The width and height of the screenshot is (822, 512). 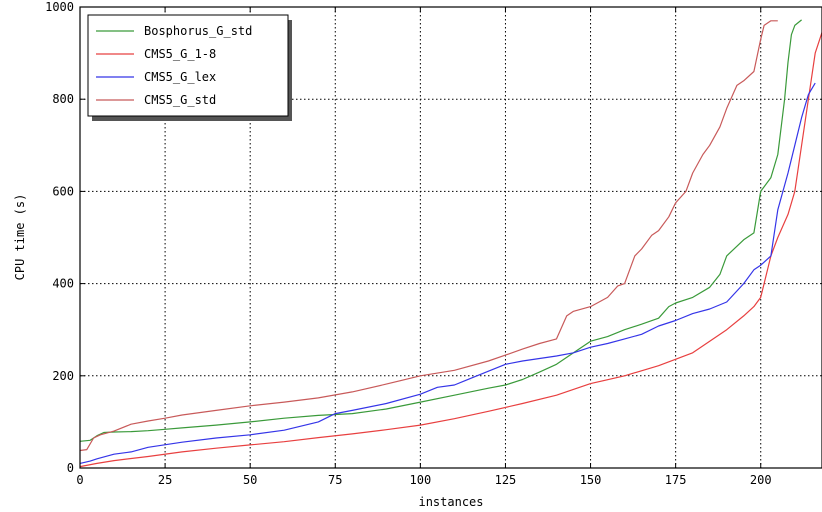 What do you see at coordinates (506, 480) in the screenshot?
I see `x-tick-label: 125` at bounding box center [506, 480].